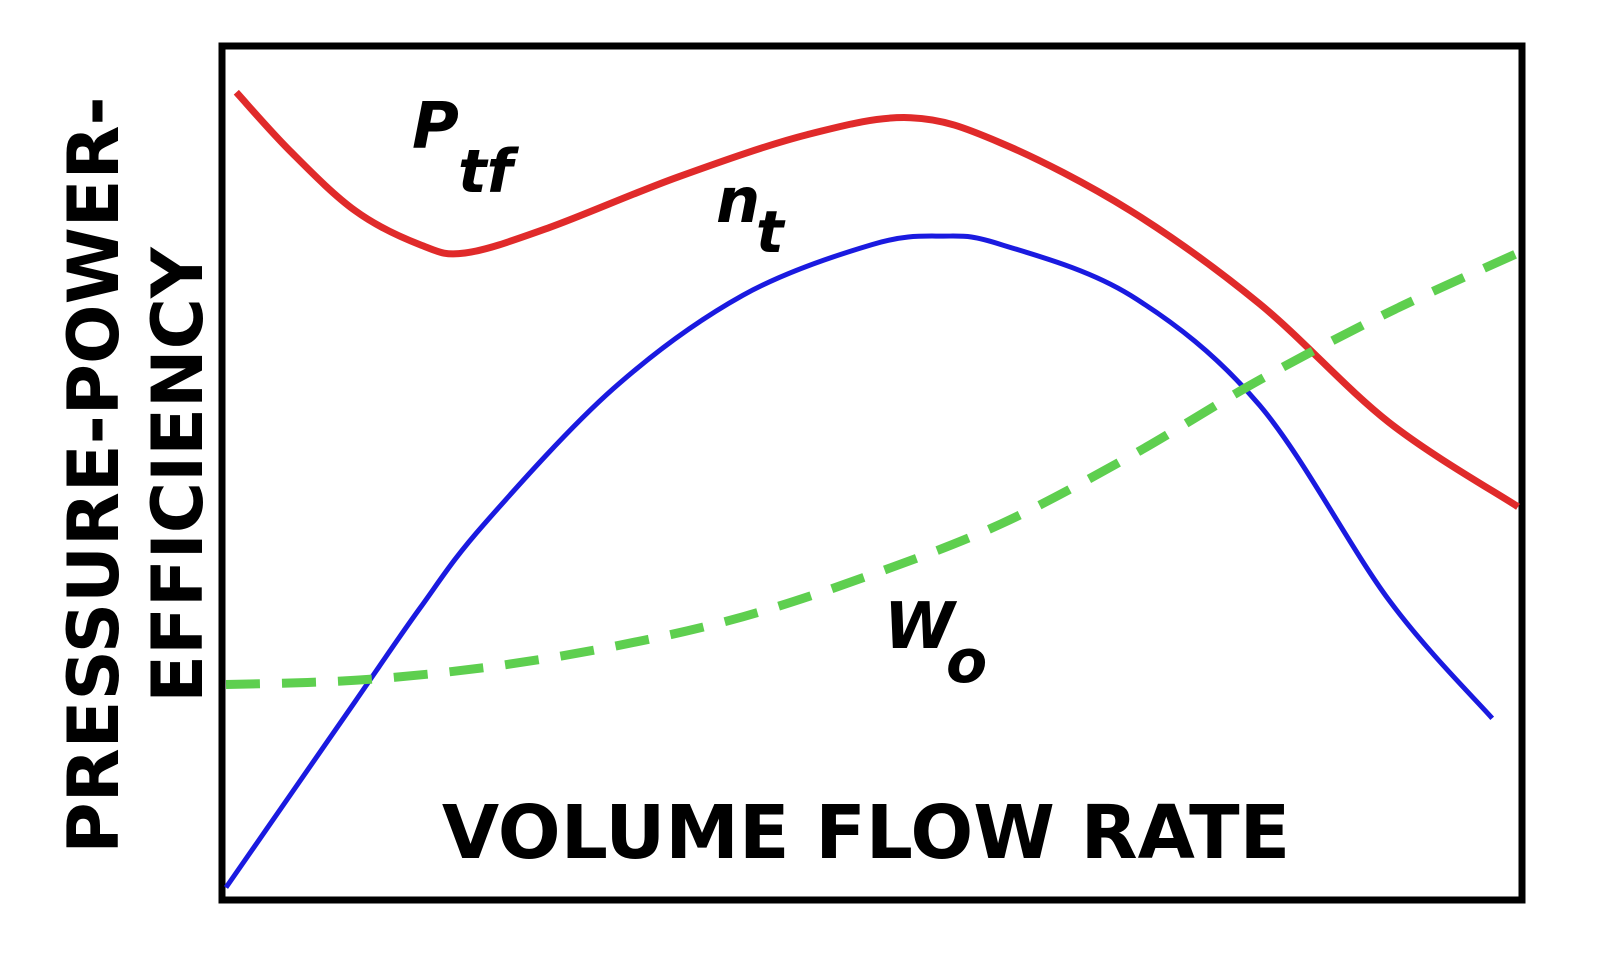 The image size is (1600, 975). What do you see at coordinates (435, 127) in the screenshot?
I see `label-ptf-main: P` at bounding box center [435, 127].